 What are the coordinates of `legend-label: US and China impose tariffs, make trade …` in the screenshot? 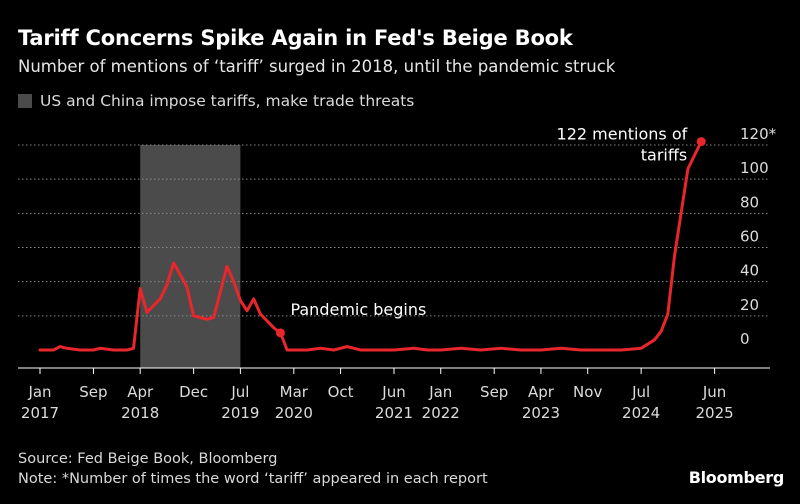 It's located at (227, 101).